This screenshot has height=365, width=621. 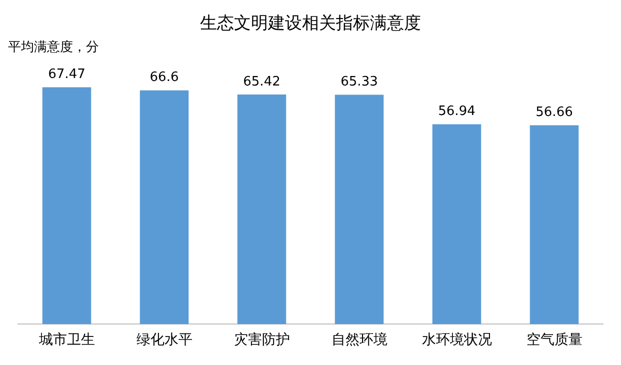 What do you see at coordinates (262, 340) in the screenshot?
I see `x-tick-label: 灾害防护` at bounding box center [262, 340].